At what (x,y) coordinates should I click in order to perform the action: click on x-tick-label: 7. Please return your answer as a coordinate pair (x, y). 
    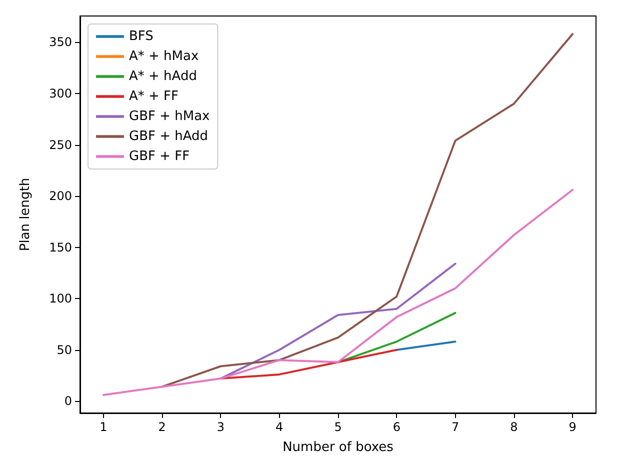
    Looking at the image, I should click on (455, 427).